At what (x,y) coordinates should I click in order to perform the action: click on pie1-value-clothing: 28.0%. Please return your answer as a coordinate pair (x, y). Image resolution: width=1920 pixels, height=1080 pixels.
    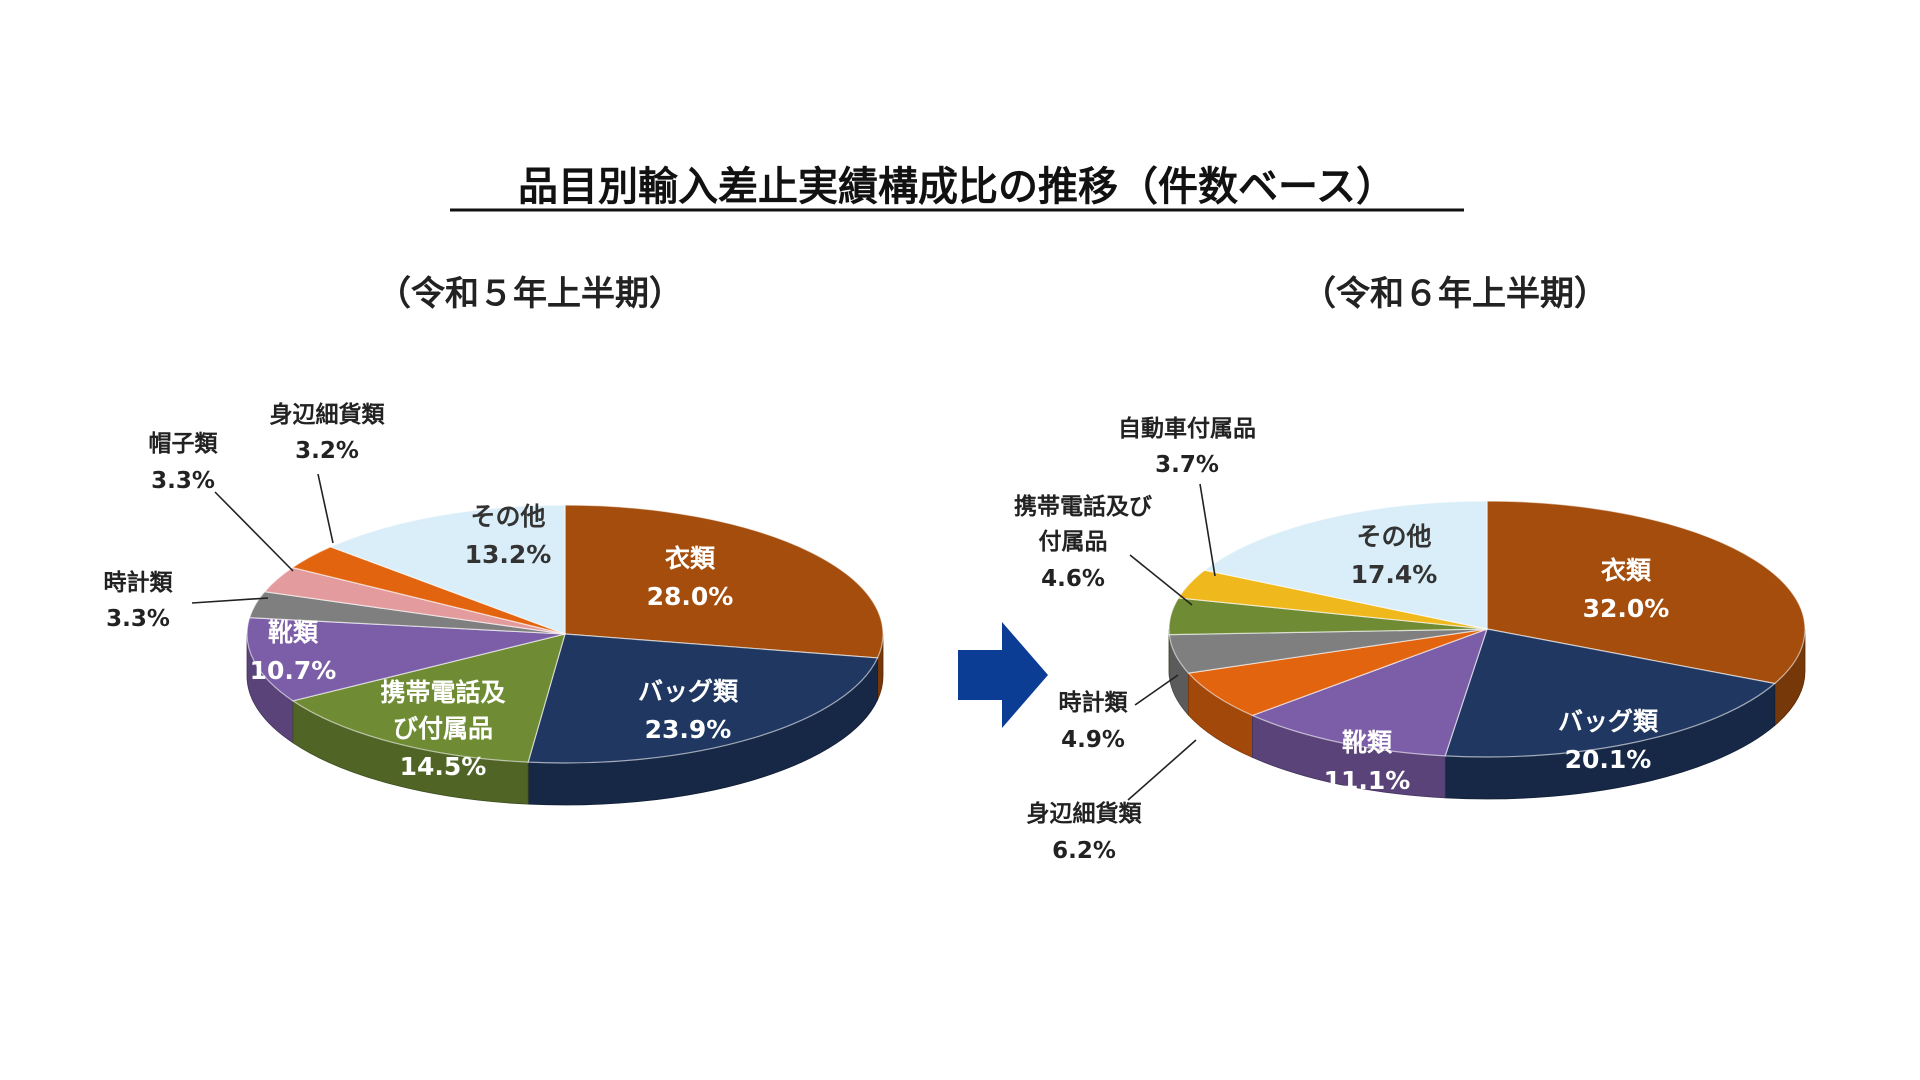
    Looking at the image, I should click on (690, 596).